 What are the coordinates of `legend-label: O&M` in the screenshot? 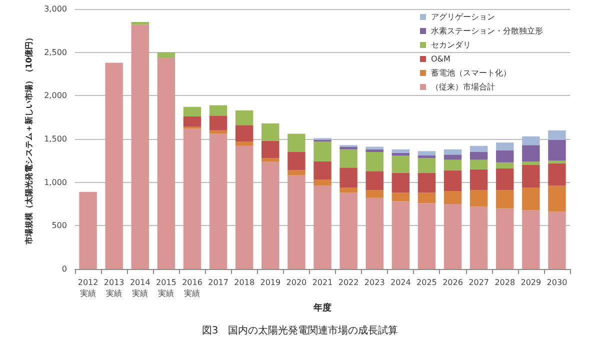 It's located at (441, 59).